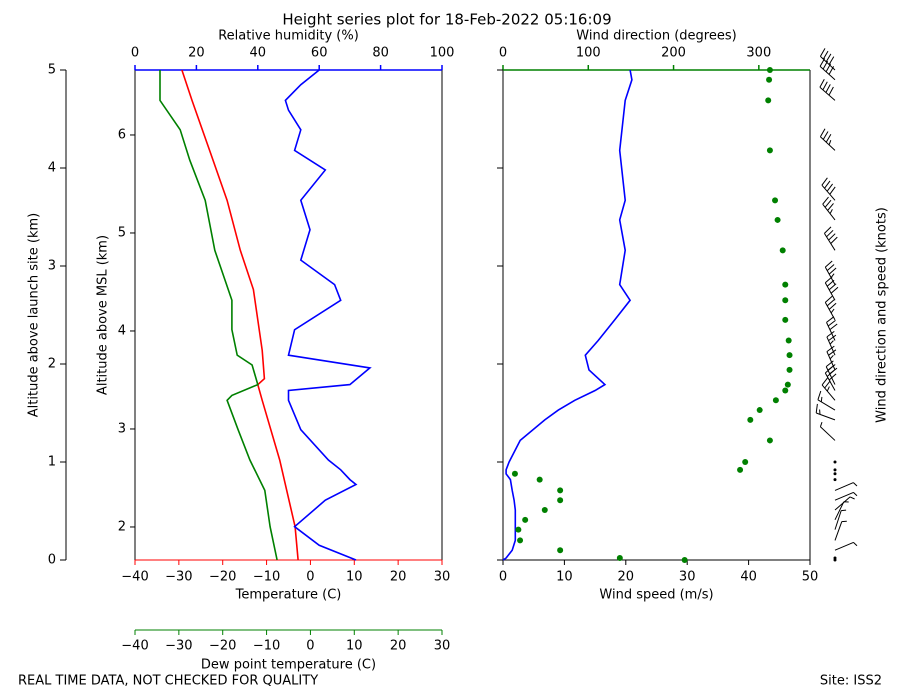  I want to click on x-tick-label: −20, so click(222, 577).